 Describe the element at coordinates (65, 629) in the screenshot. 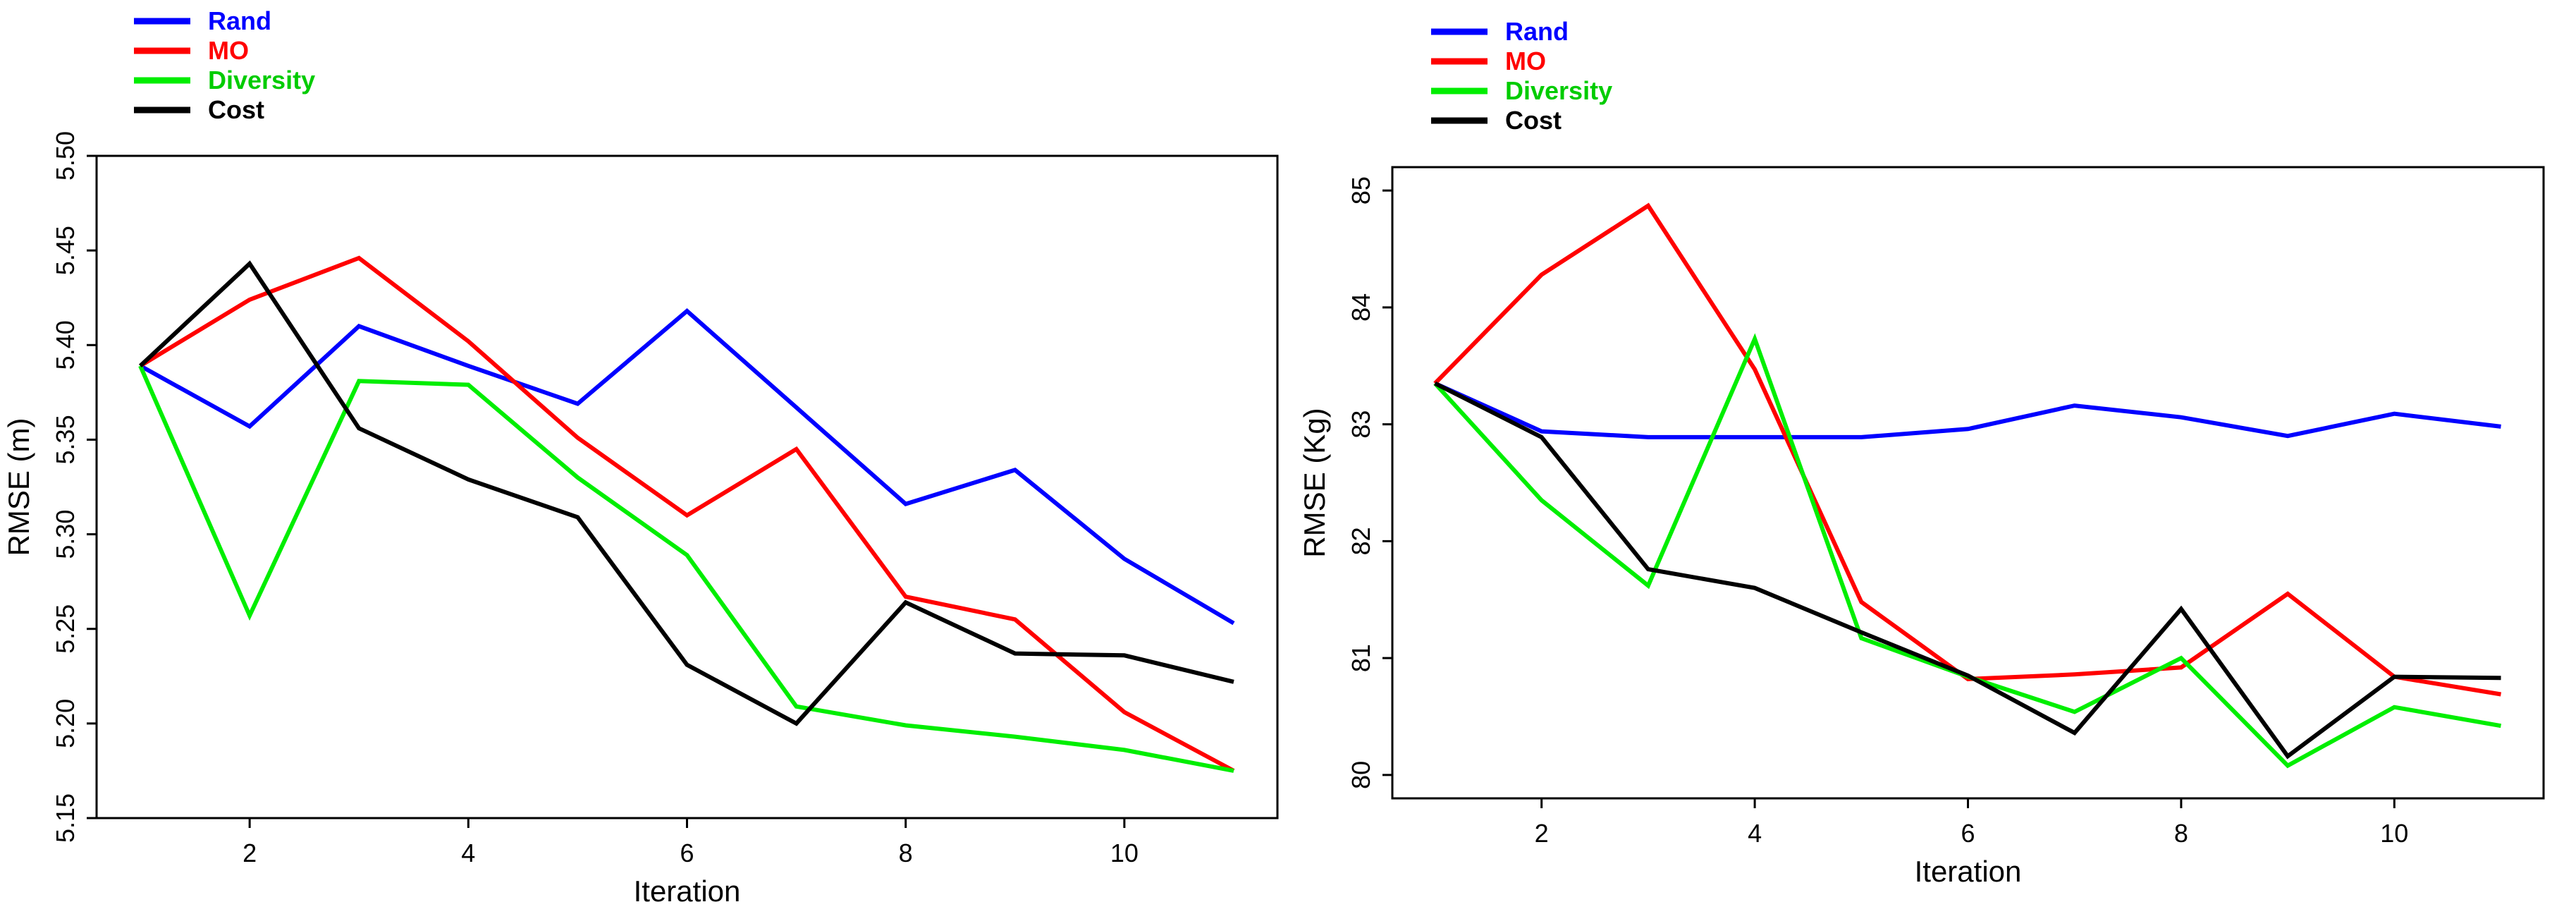

I see `y-tick-label: 5.25` at that location.